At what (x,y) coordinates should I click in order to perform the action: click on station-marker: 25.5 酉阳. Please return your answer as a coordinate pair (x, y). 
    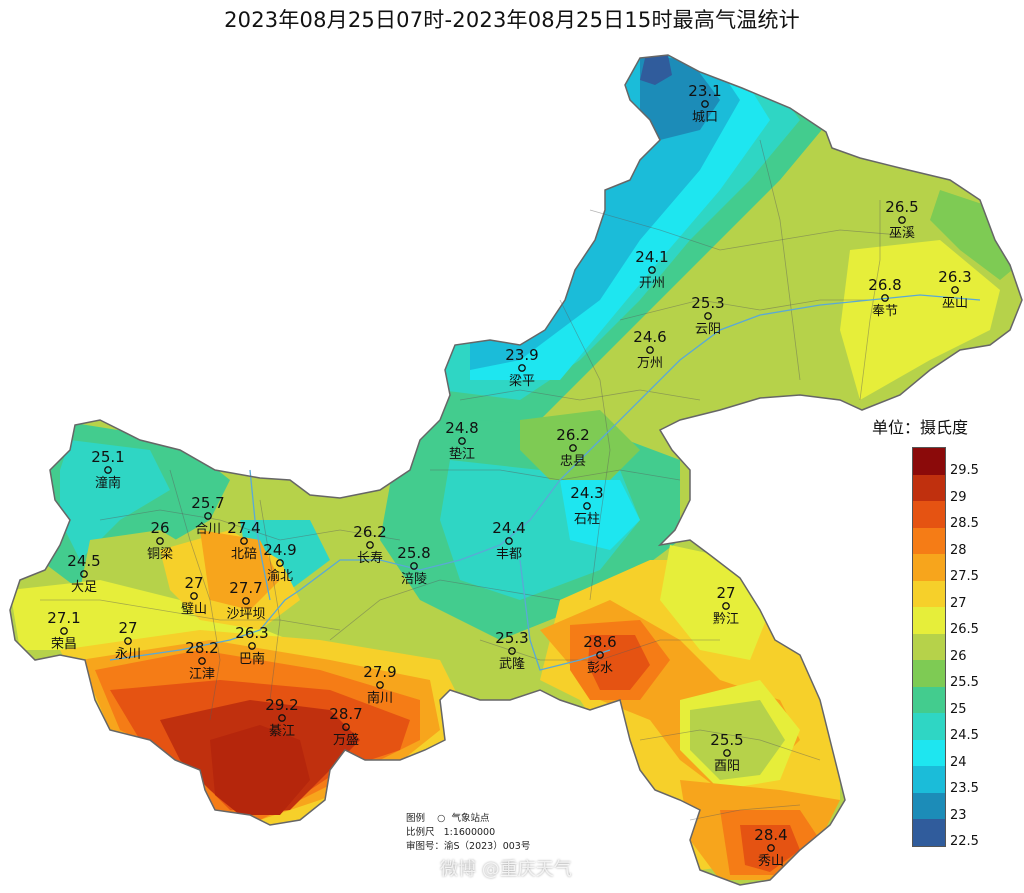
    Looking at the image, I should click on (726, 752).